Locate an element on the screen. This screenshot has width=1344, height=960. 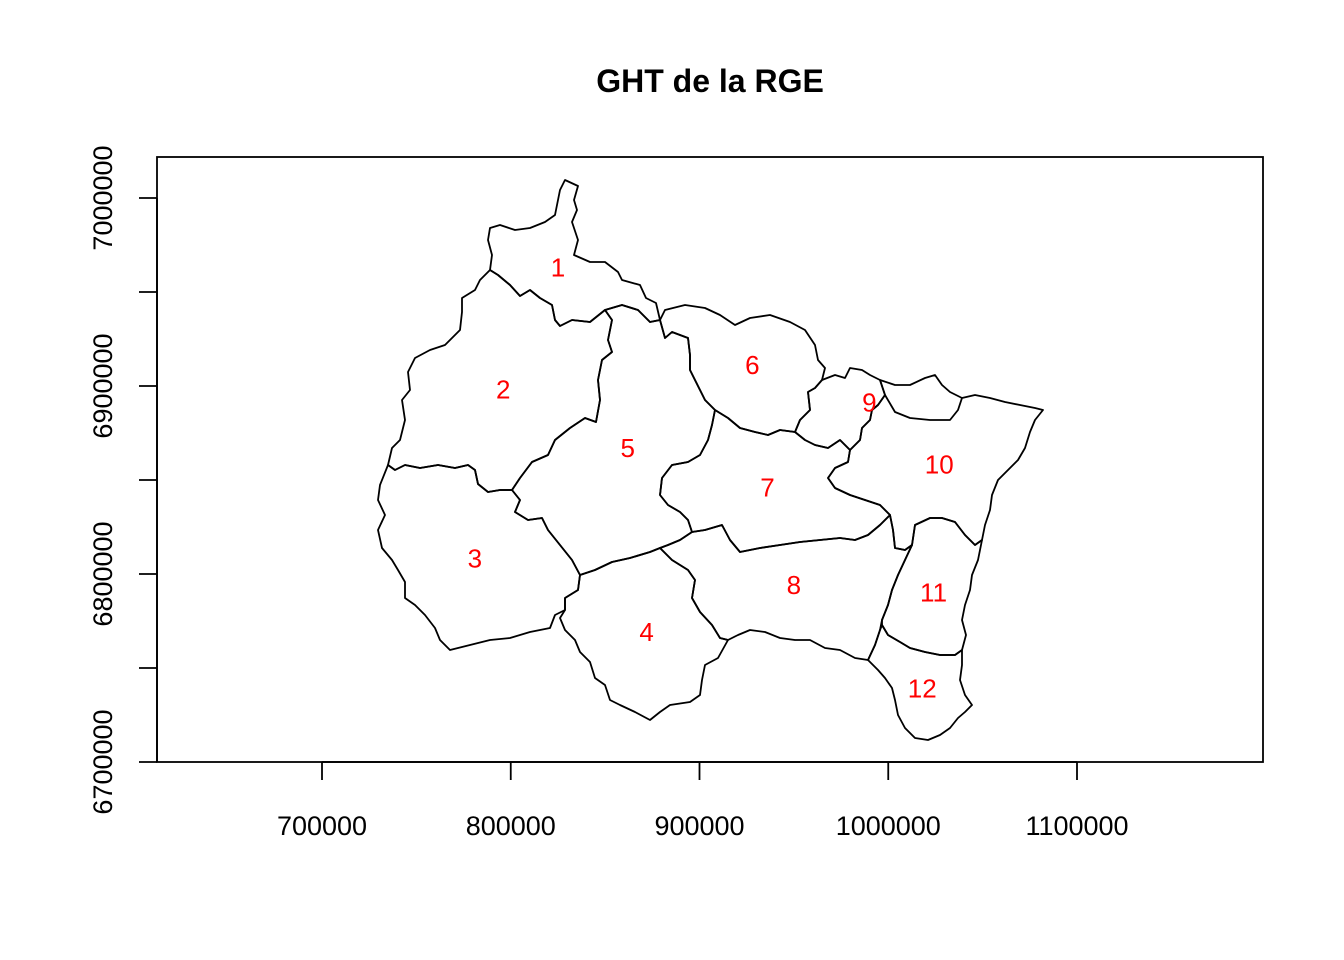
x-tick-label: 1000000 is located at coordinates (888, 826).